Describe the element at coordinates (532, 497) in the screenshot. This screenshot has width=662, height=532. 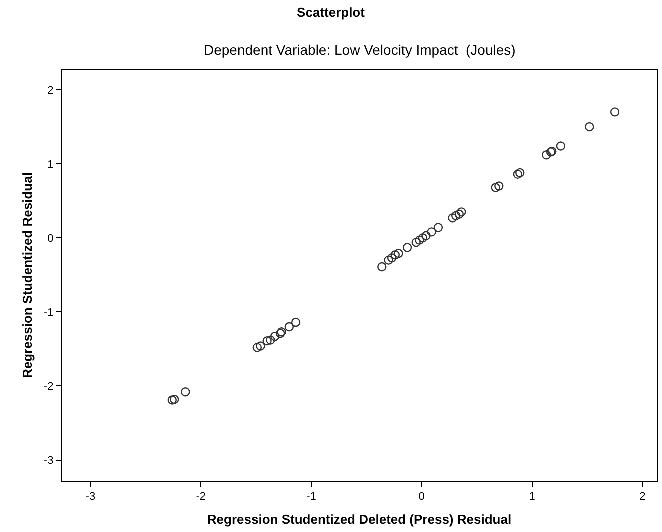
I see `x-tick-label: 1` at that location.